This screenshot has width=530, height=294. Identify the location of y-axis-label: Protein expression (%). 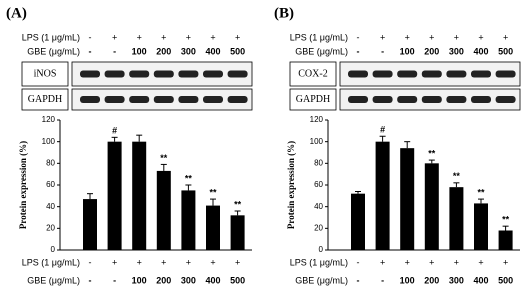
(23, 185).